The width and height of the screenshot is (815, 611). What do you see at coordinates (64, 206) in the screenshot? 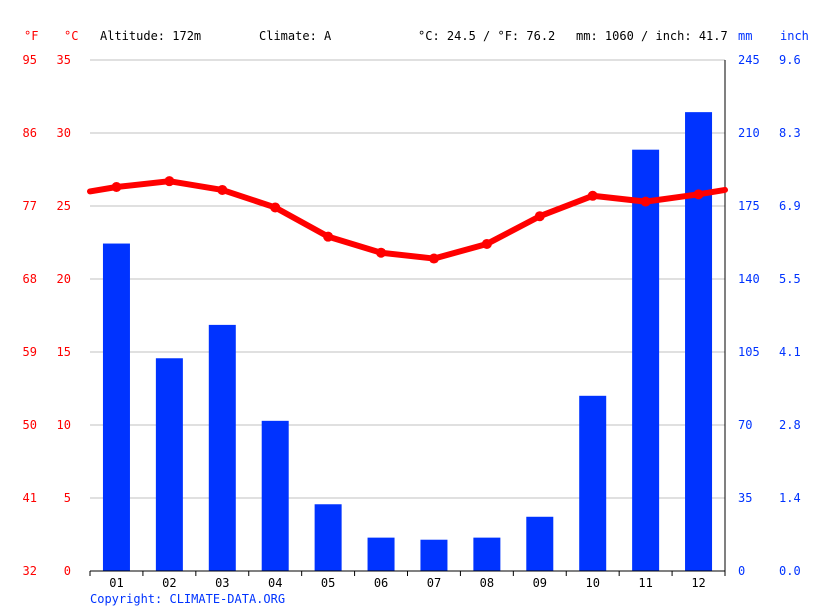
I see `celsius-tick-label: 25` at bounding box center [64, 206].